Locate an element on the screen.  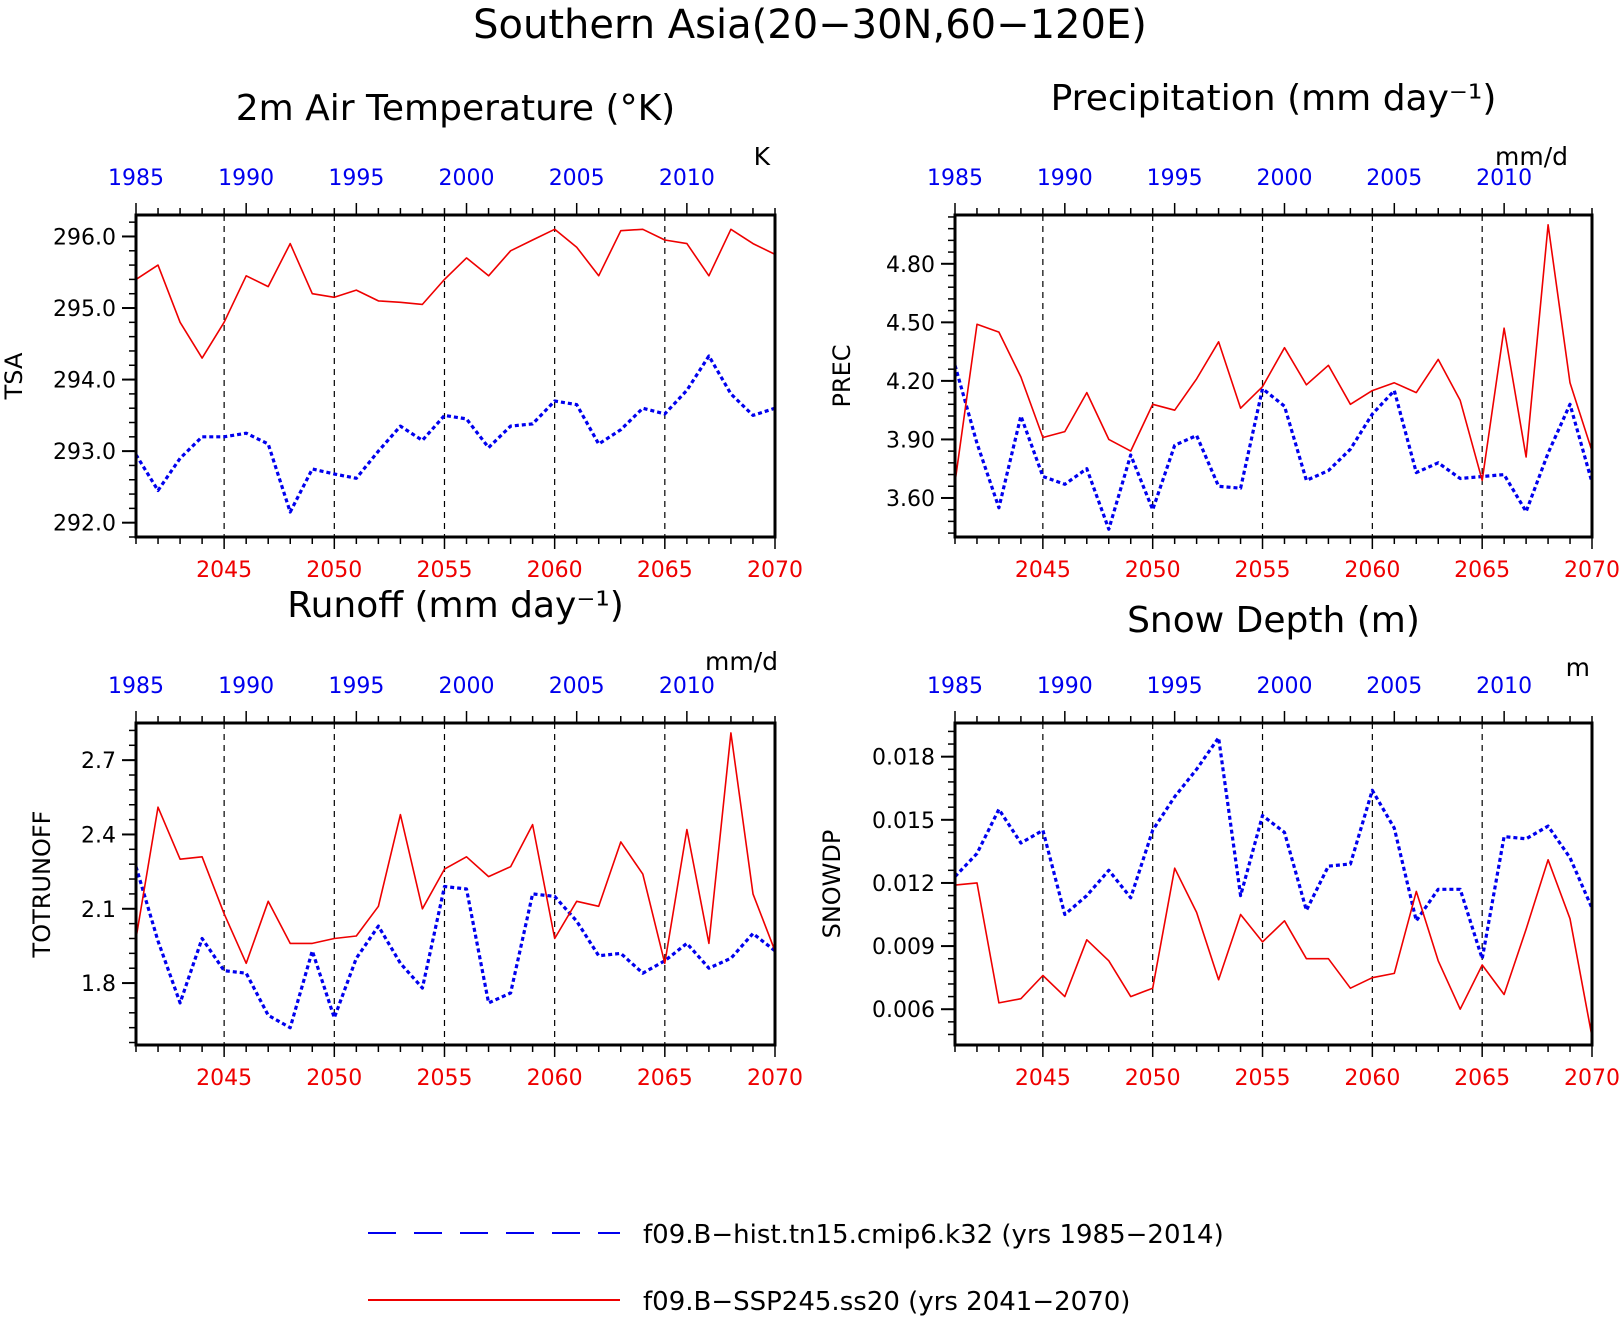
y-axis-label: TSA is located at coordinates (14, 376).